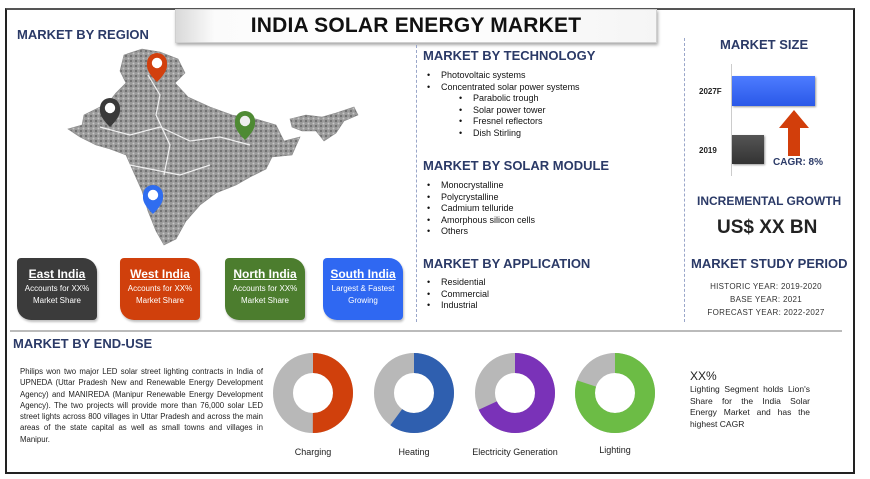 This screenshot has height=479, width=870. What do you see at coordinates (481, 232) in the screenshot?
I see `list-item: Others` at bounding box center [481, 232].